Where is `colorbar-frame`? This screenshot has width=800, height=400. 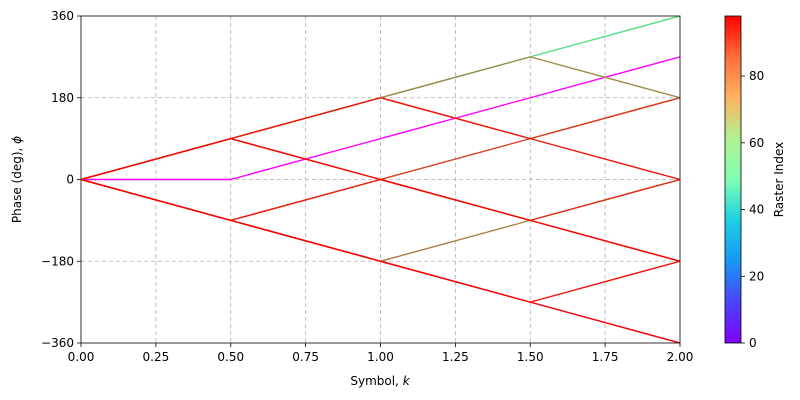 colorbar-frame is located at coordinates (733, 179).